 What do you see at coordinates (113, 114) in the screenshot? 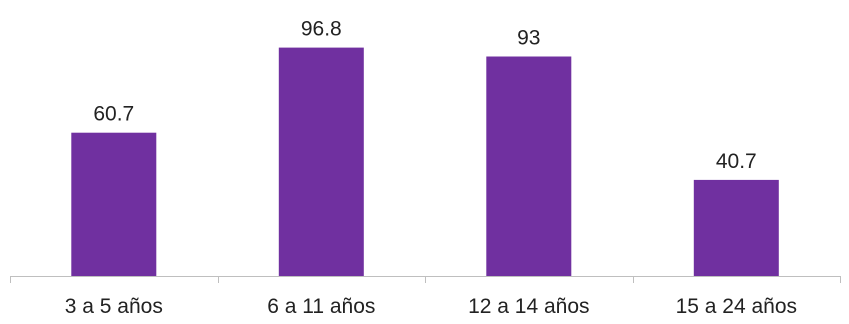
I see `data-label: 60.7` at bounding box center [113, 114].